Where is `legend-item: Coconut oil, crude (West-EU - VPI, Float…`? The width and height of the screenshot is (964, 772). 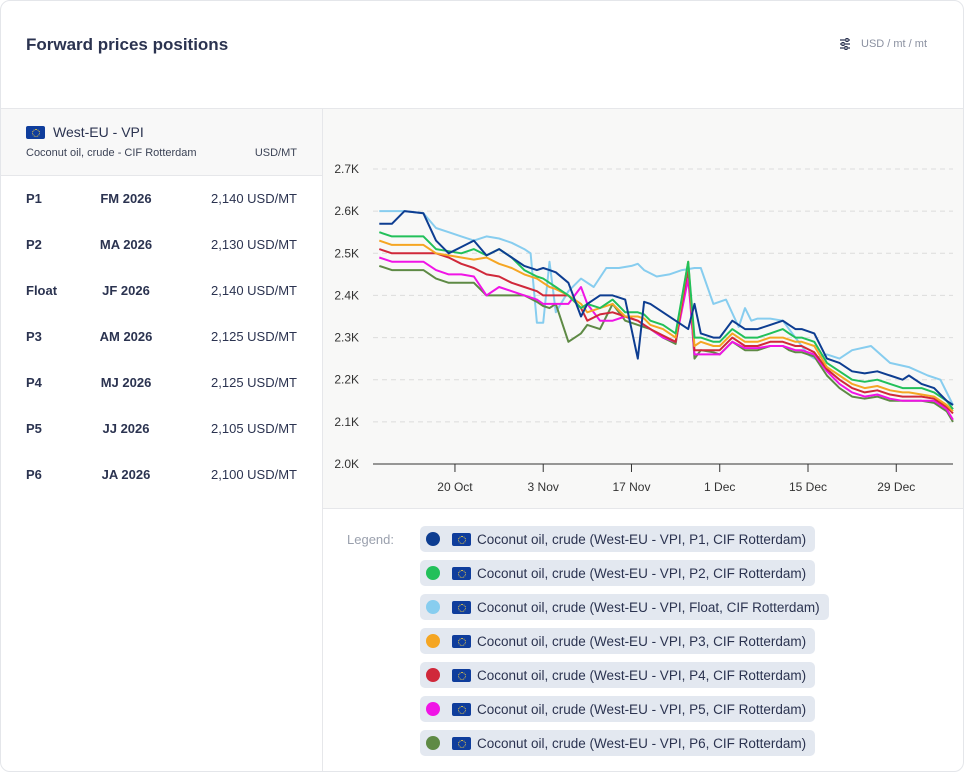 legend-item: Coconut oil, crude (West-EU - VPI, Float… is located at coordinates (624, 607).